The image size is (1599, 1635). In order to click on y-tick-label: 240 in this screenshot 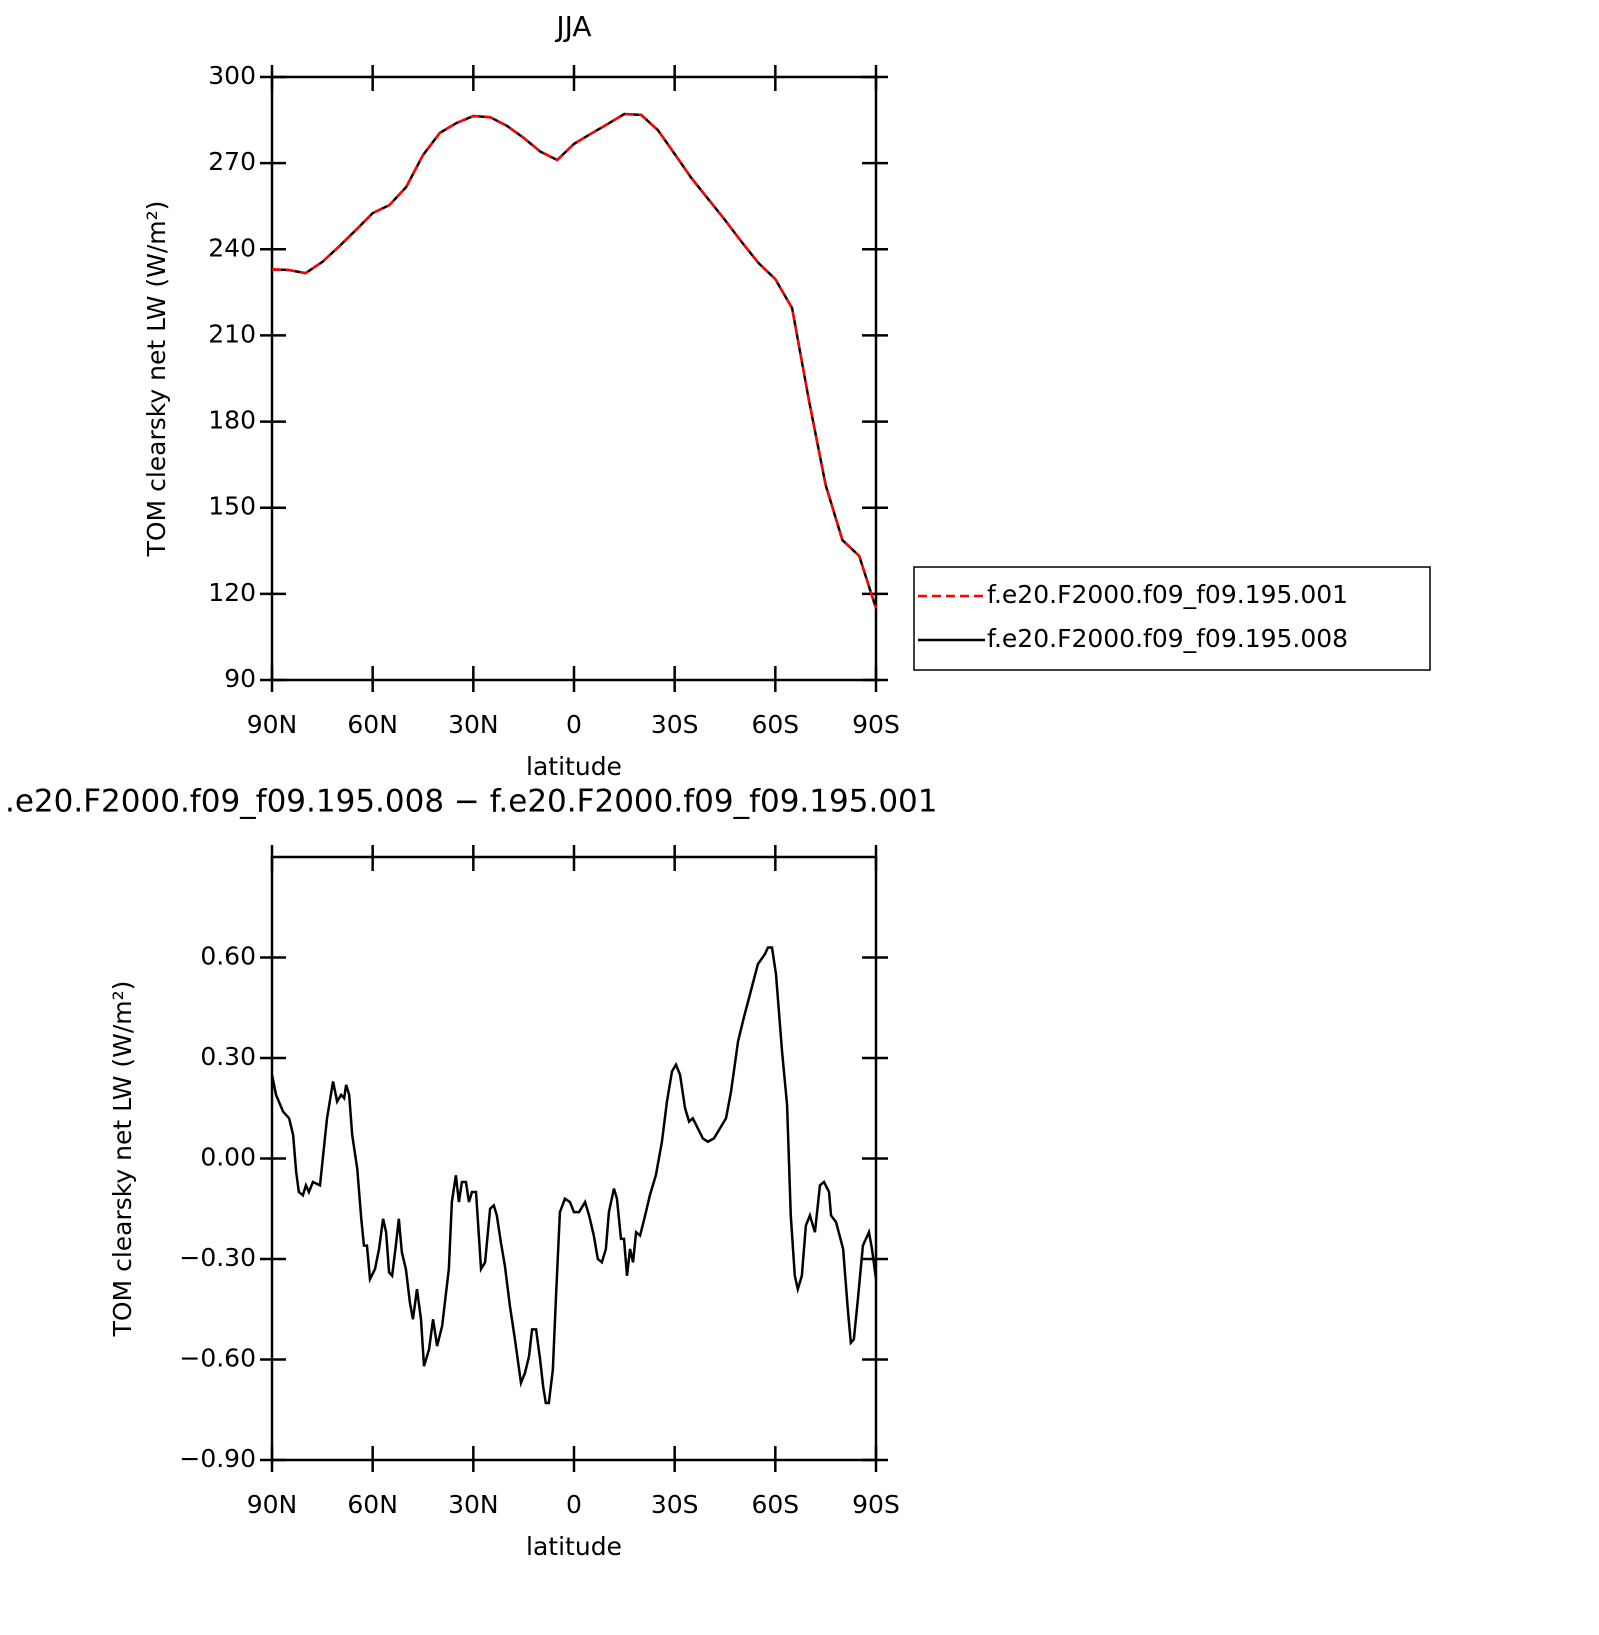, I will do `click(232, 247)`.